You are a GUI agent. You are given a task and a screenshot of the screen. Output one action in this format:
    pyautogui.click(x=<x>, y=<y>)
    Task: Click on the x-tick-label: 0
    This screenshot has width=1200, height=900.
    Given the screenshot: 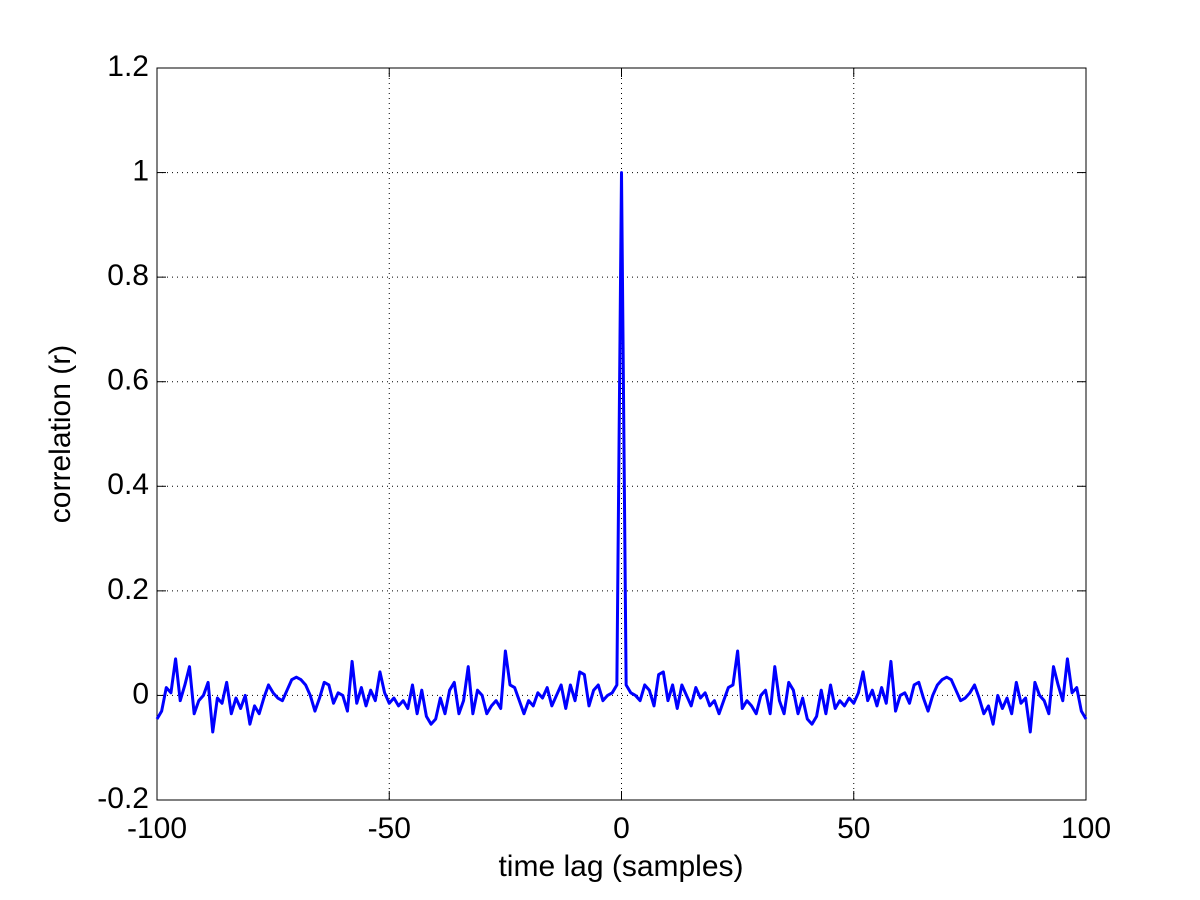 What is the action you would take?
    pyautogui.click(x=621, y=828)
    